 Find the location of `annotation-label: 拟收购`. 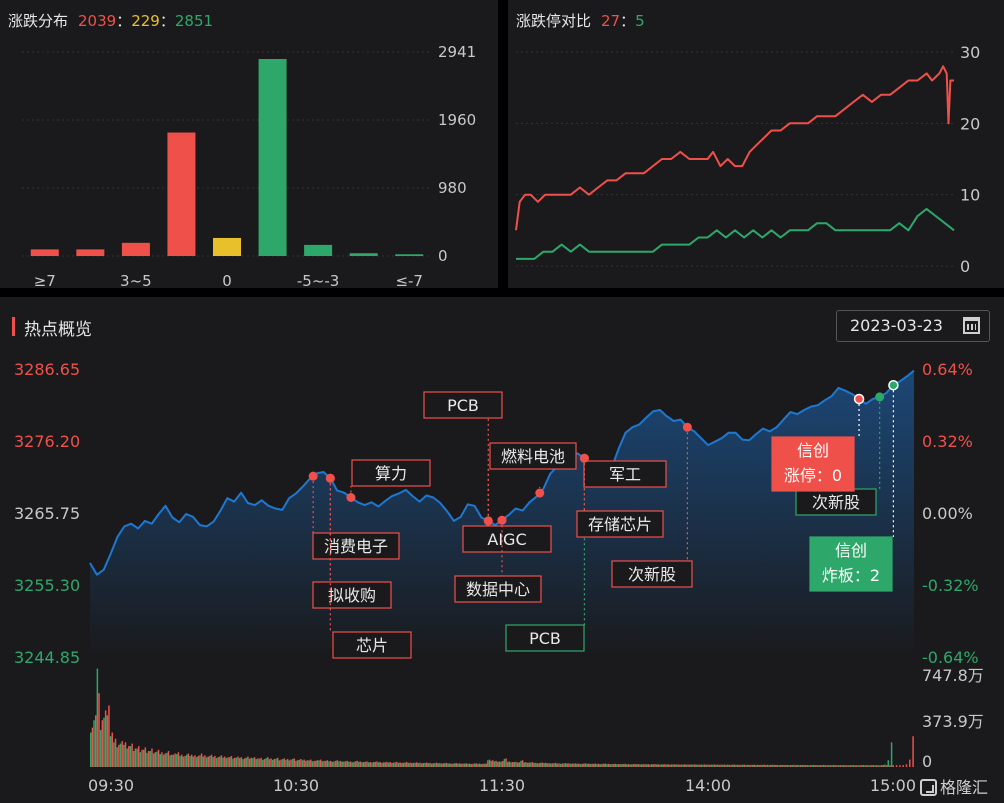

annotation-label: 拟收购 is located at coordinates (352, 595).